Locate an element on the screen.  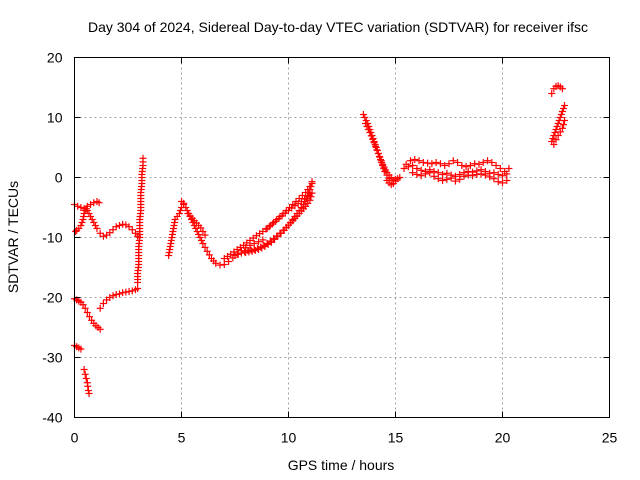
x-tick-label: 10 is located at coordinates (289, 438).